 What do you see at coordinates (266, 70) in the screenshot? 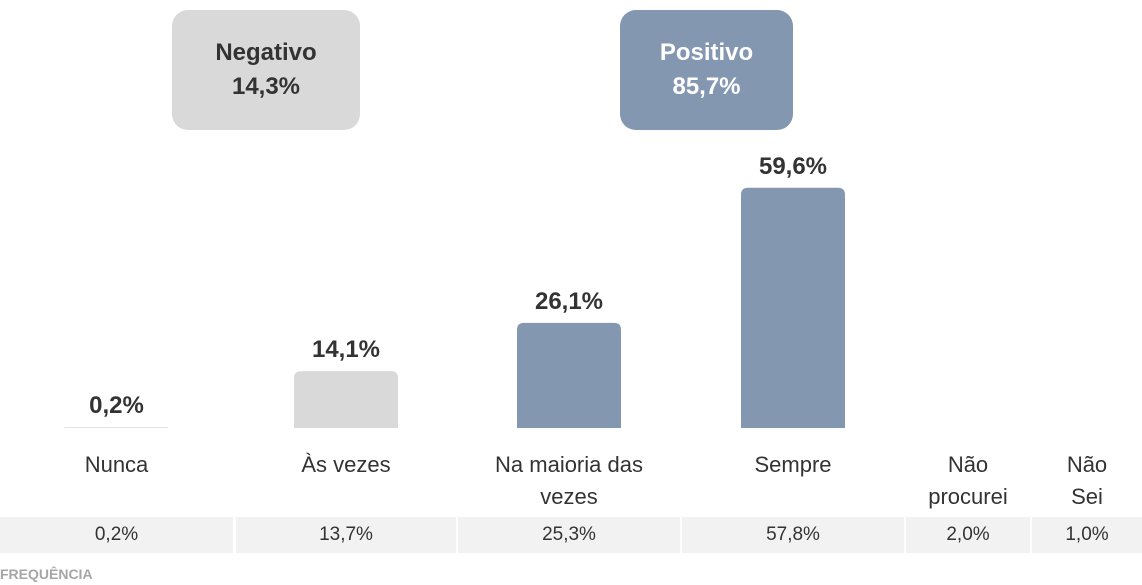
I see `group-box: Negativo 14,3%` at bounding box center [266, 70].